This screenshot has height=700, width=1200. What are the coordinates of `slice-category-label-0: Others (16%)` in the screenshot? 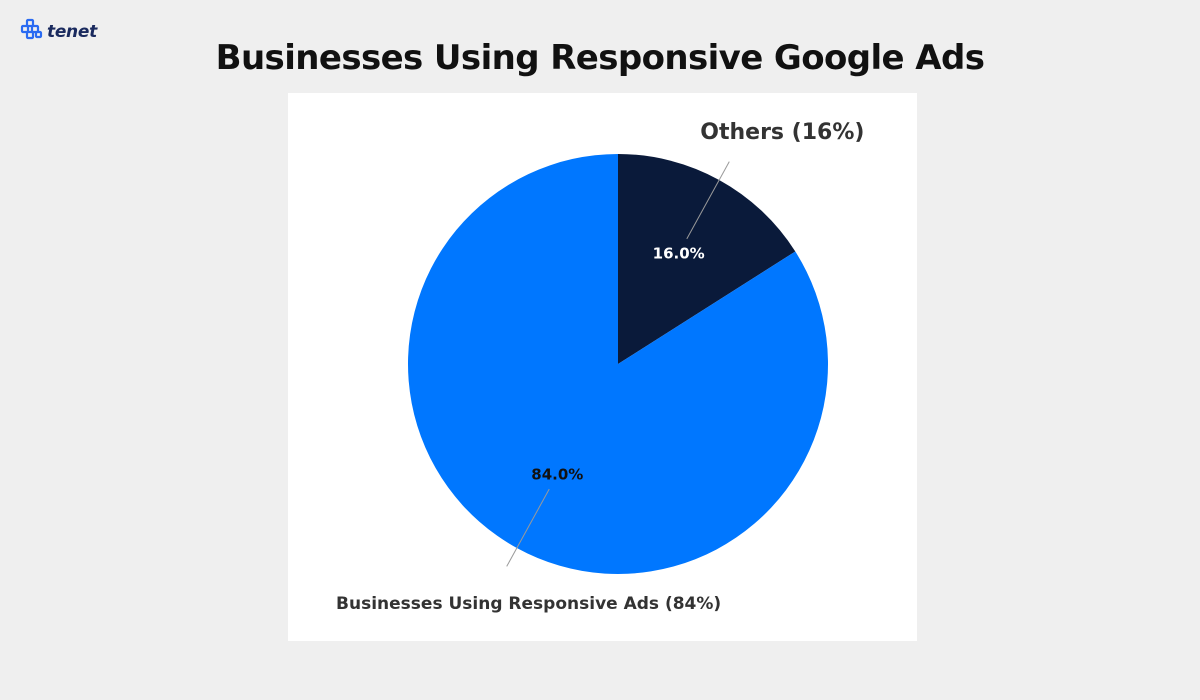 It's located at (782, 132).